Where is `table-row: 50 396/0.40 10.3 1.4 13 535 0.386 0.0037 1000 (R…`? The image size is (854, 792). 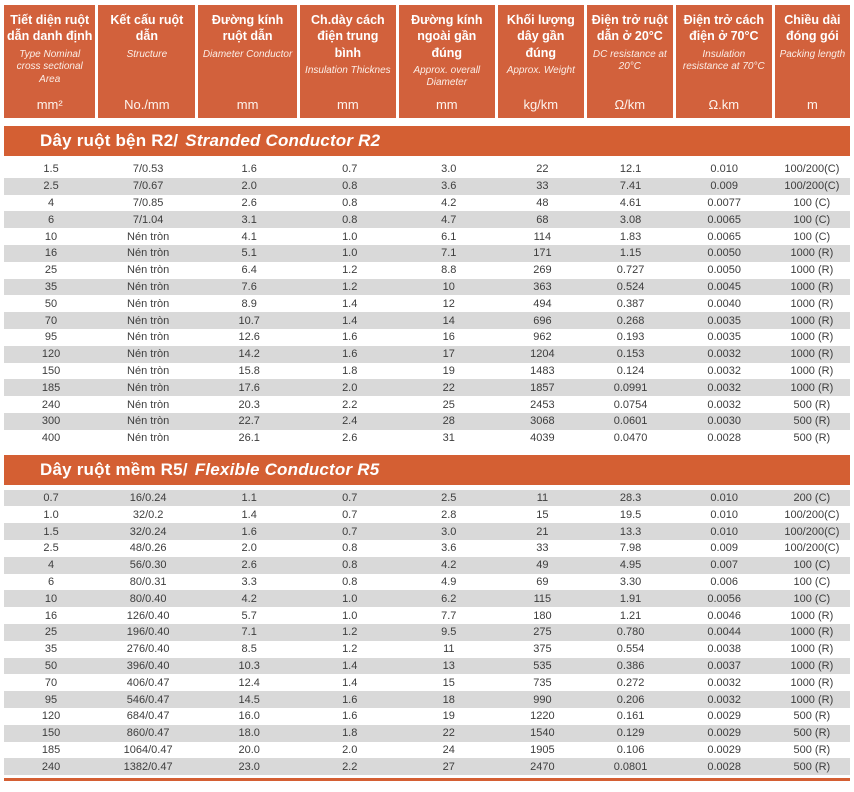
table-row: 50 396/0.40 10.3 1.4 13 535 0.386 0.0037 1000 (R… is located at coordinates (427, 666).